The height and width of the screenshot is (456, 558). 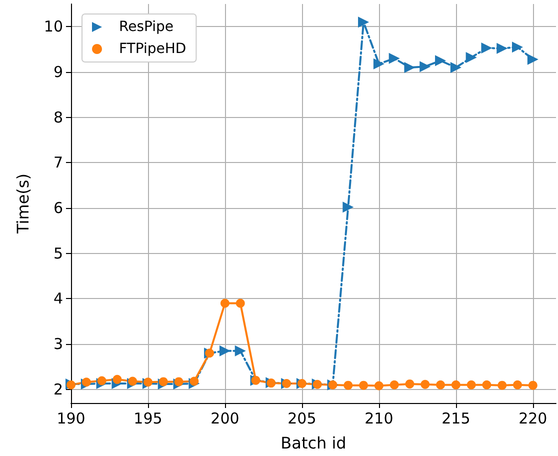 What do you see at coordinates (58, 299) in the screenshot?
I see `y-tick-label: 4` at bounding box center [58, 299].